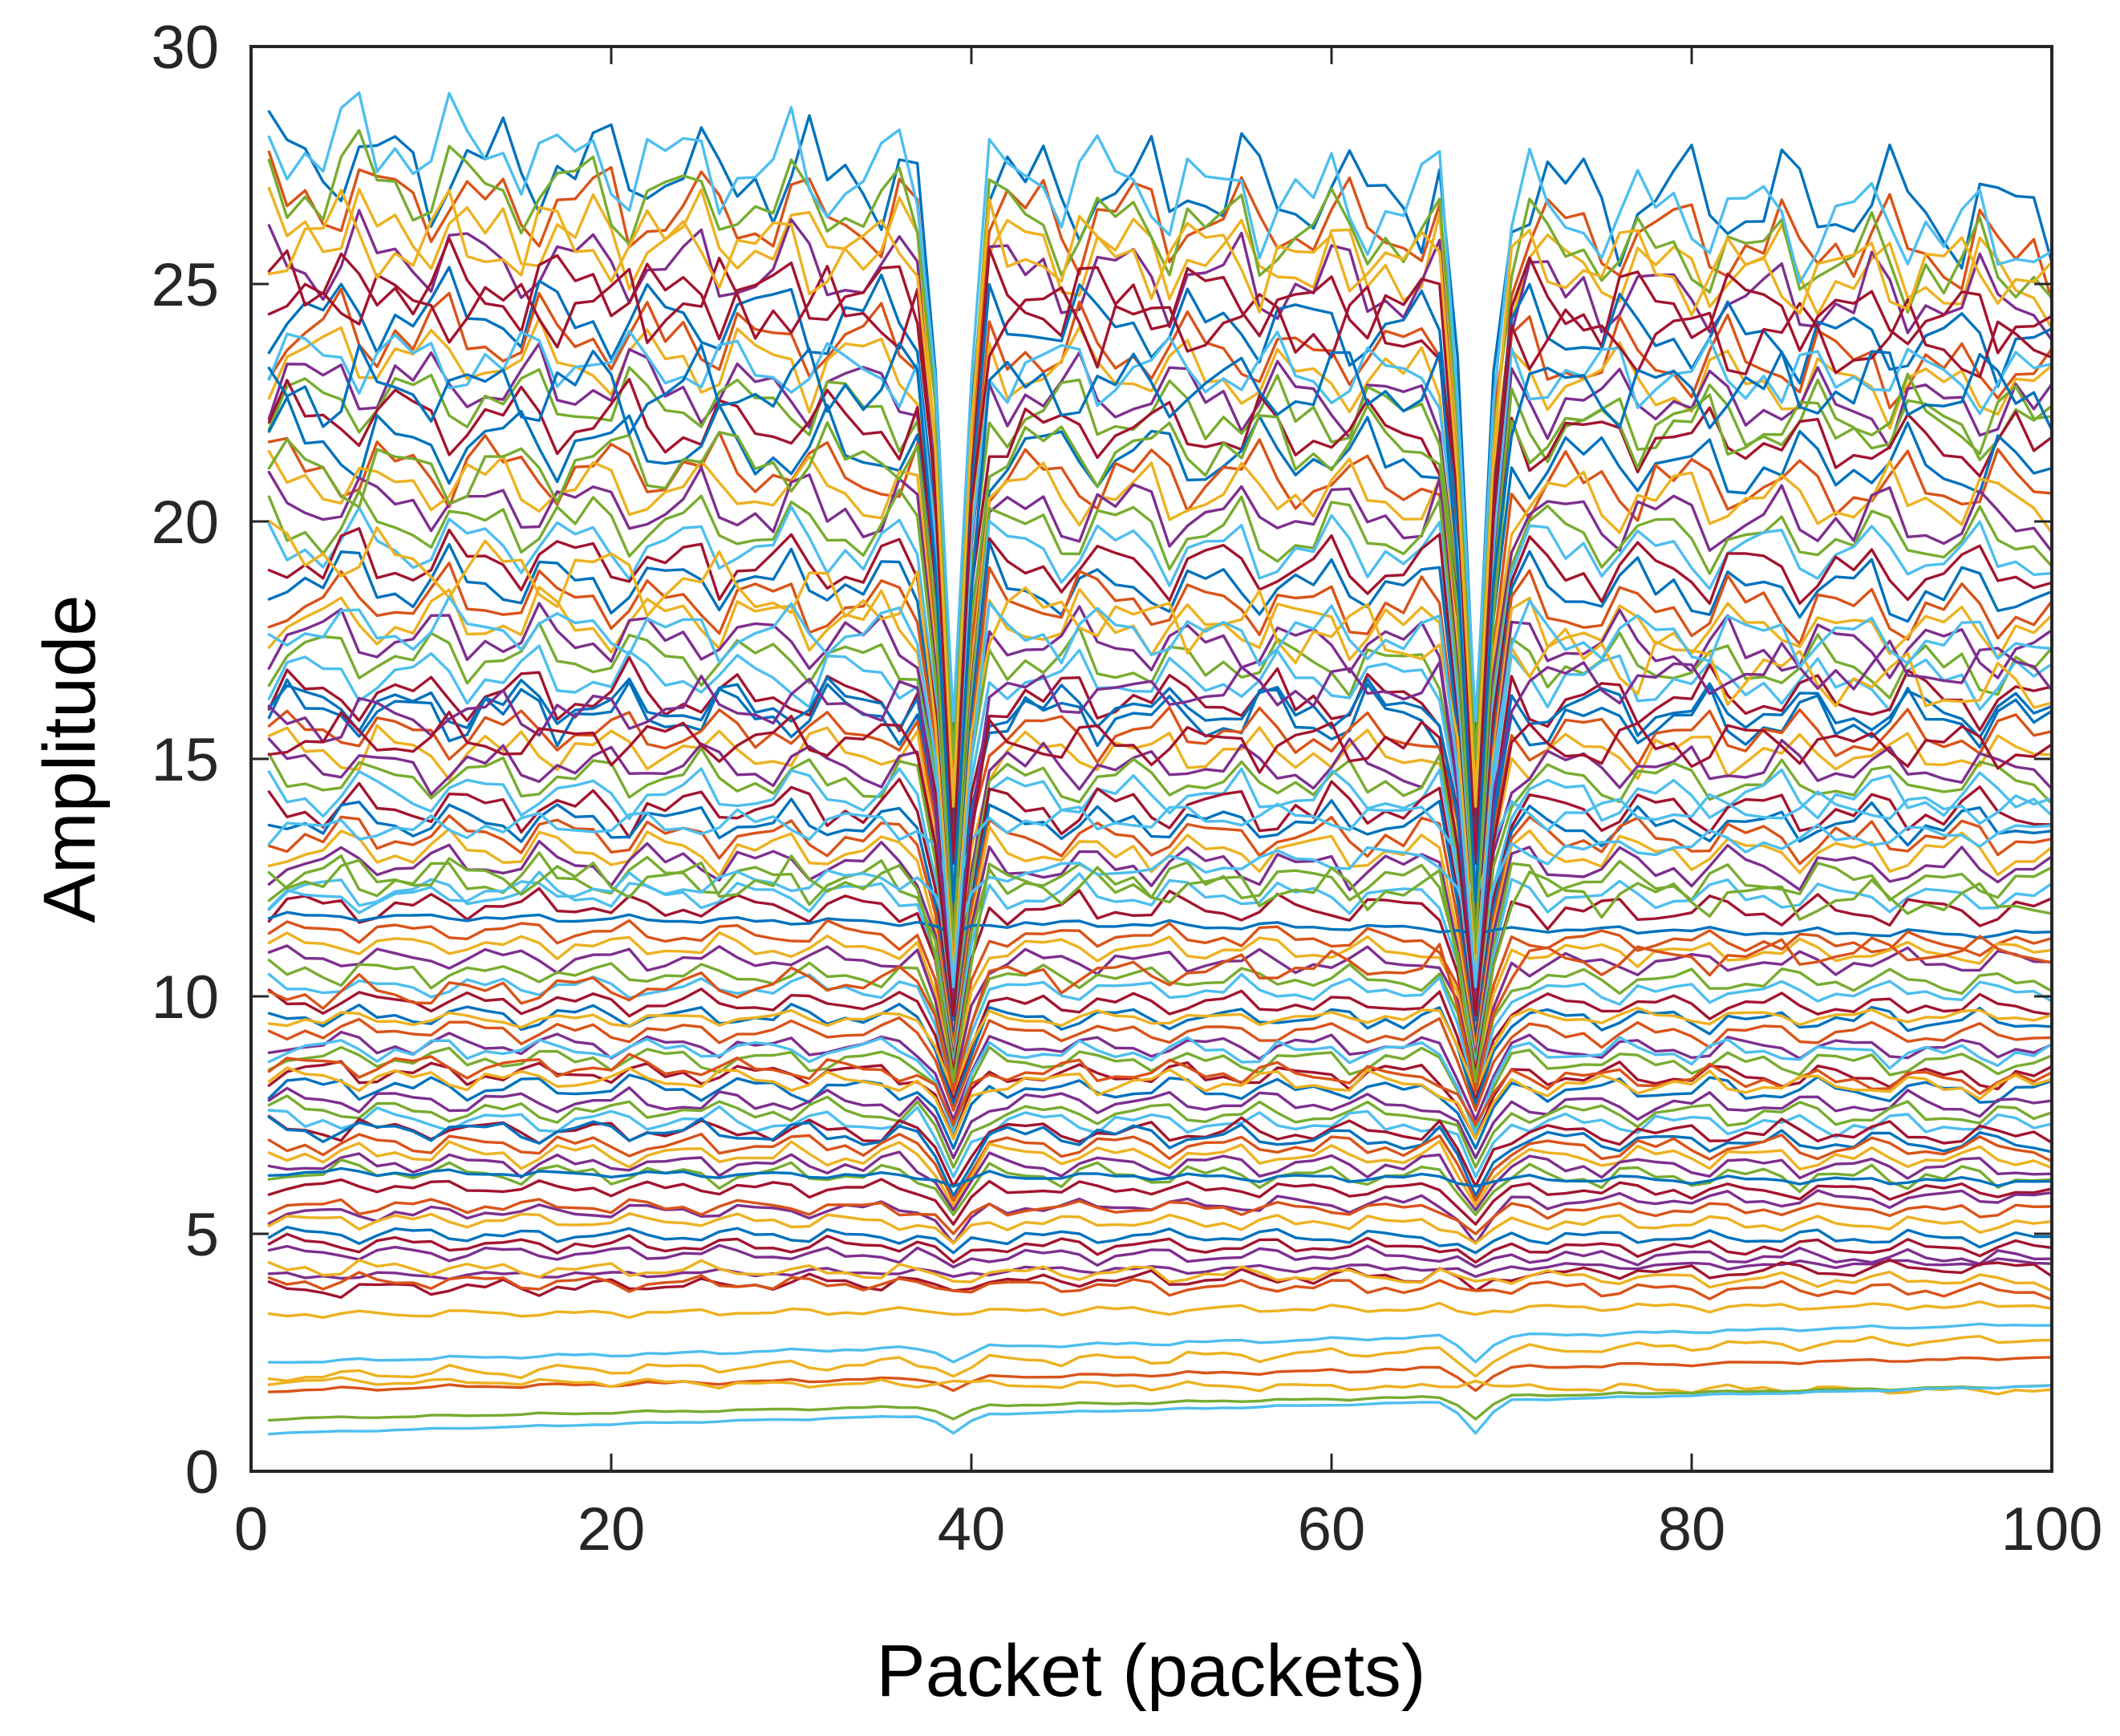 The image size is (2120, 1736). I want to click on series-line-s74, so click(1159, 1240).